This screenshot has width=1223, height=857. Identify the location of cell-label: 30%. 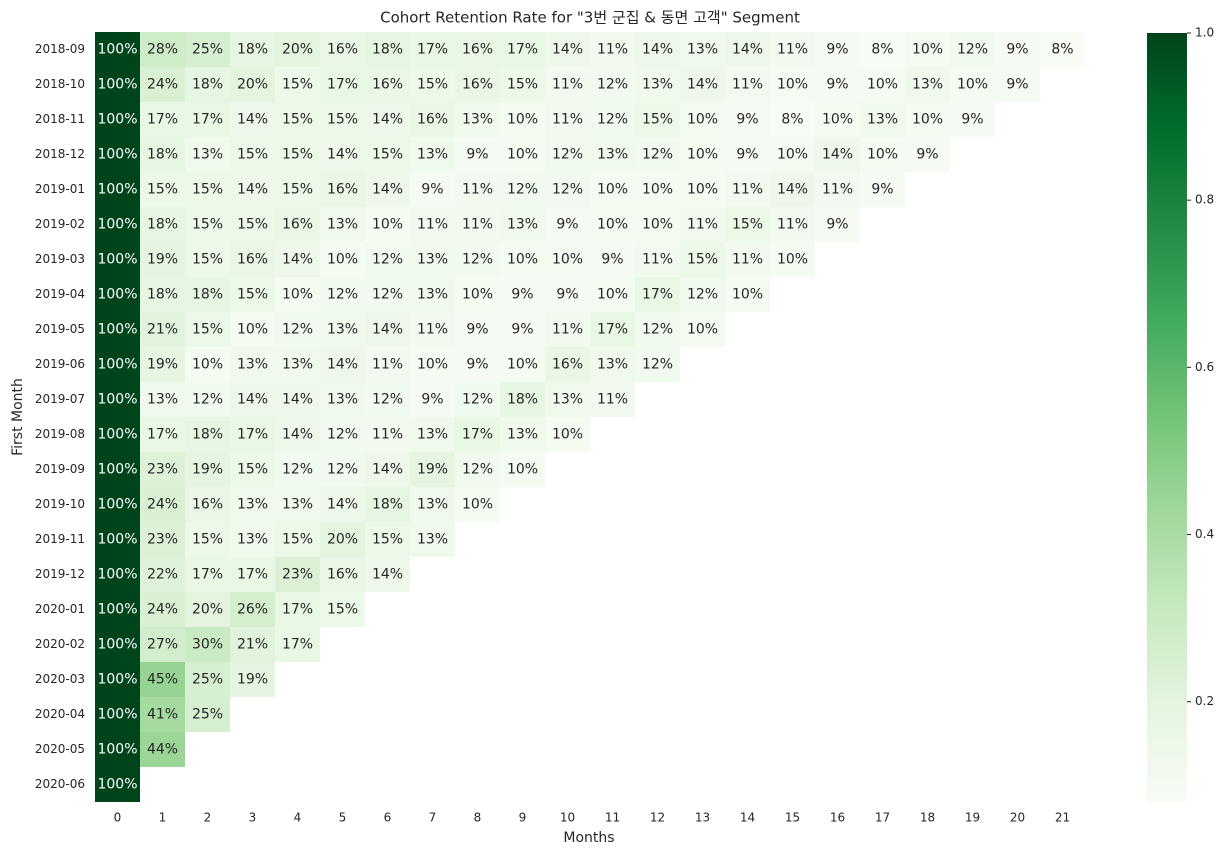
(207, 645).